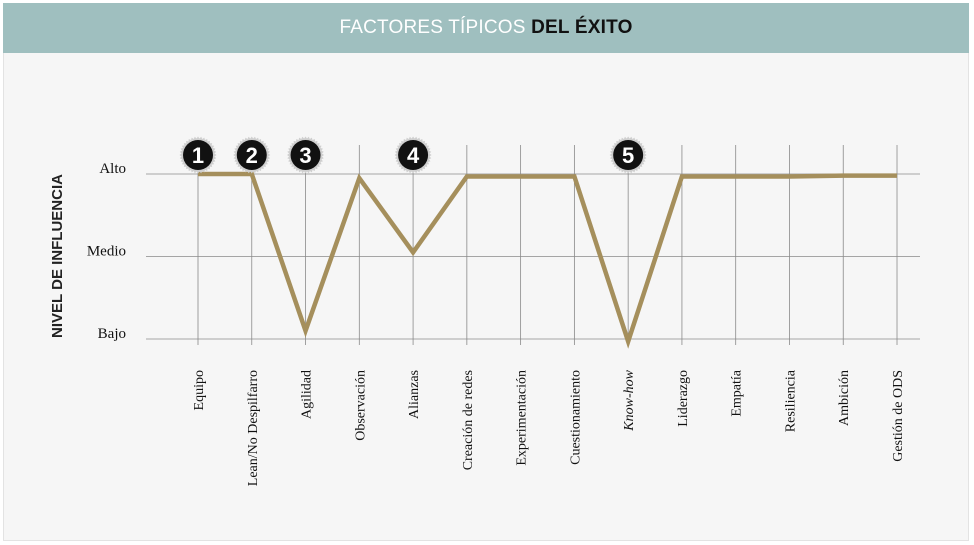 The image size is (974, 545). Describe the element at coordinates (307, 394) in the screenshot. I see `x-tick-label: Agilidad` at that location.